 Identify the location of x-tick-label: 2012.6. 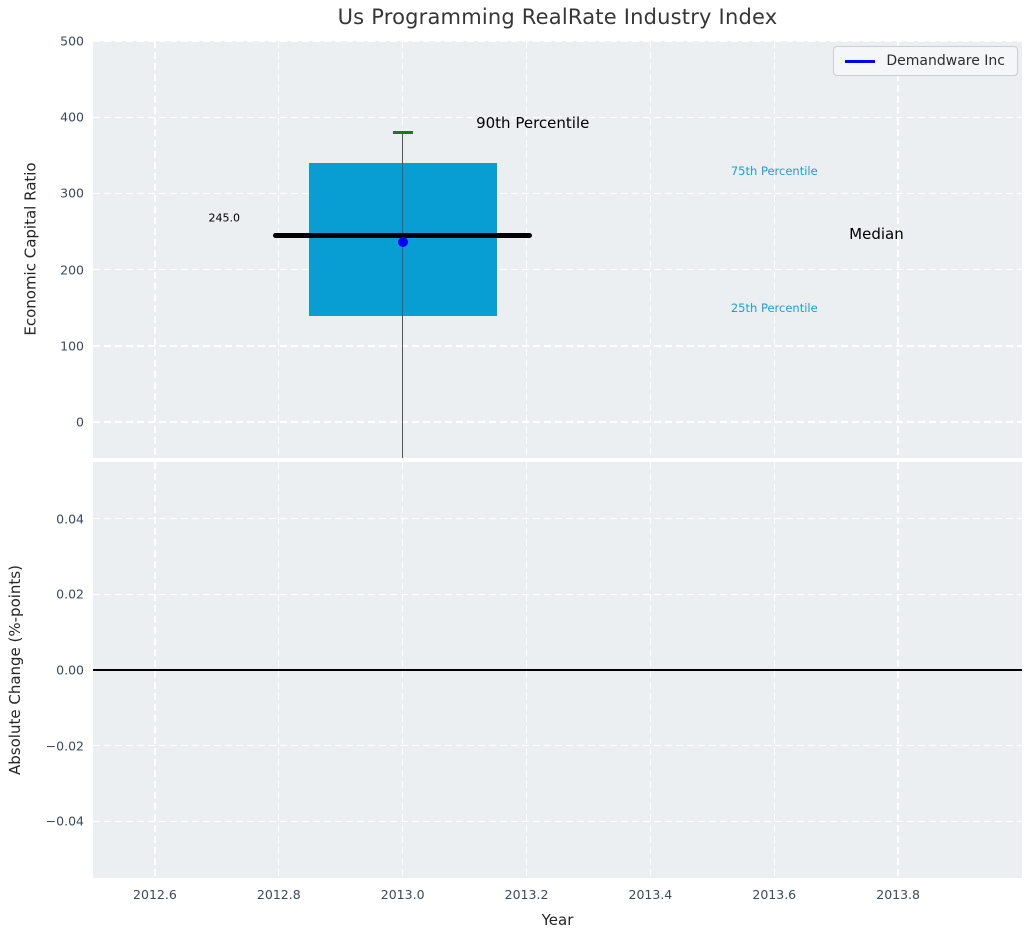
(155, 894).